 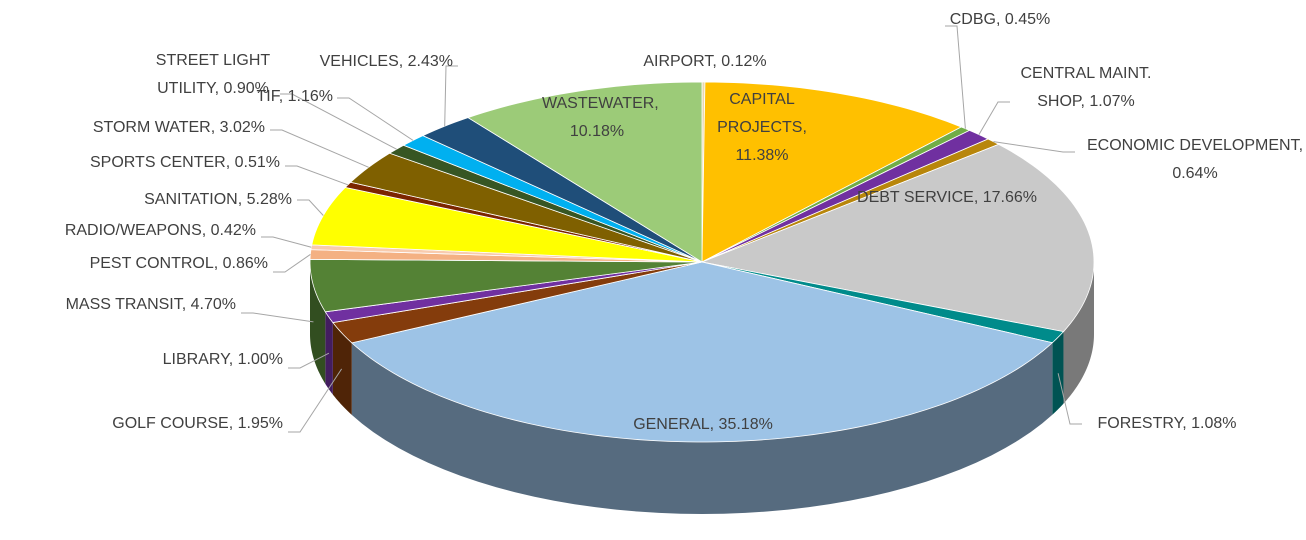 I want to click on data-label: CDBG, 0.45%, so click(x=1000, y=19).